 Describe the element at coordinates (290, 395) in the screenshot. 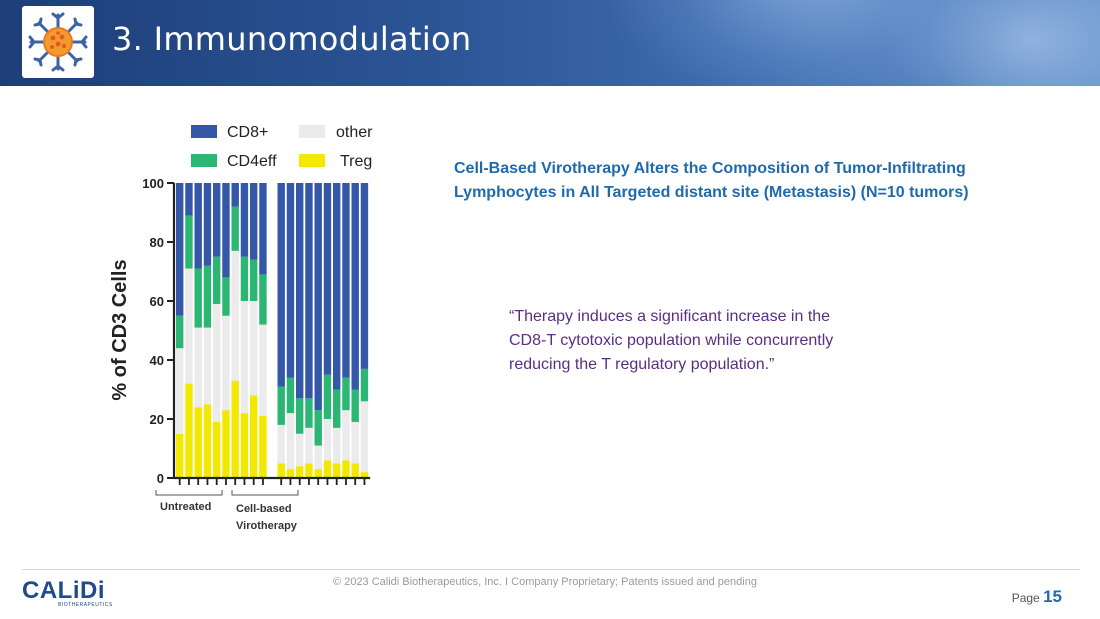

I see `bar-12-cd4eff` at that location.